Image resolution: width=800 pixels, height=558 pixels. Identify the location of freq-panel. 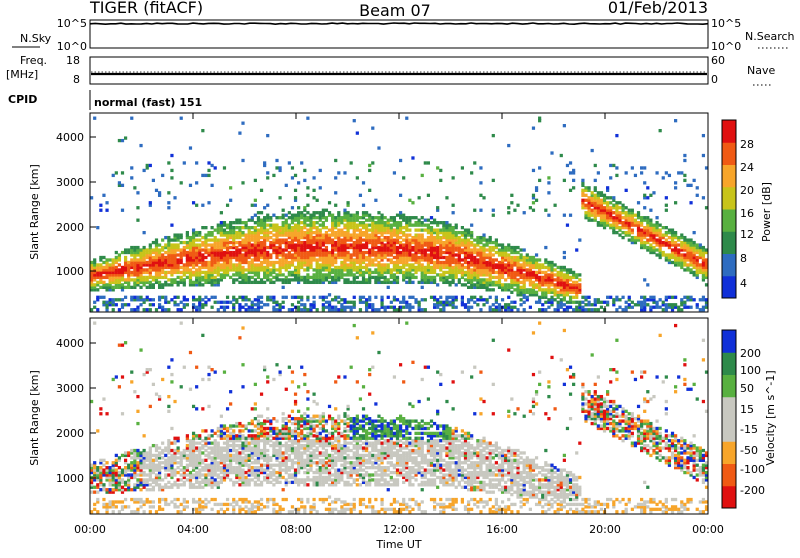
(399, 70).